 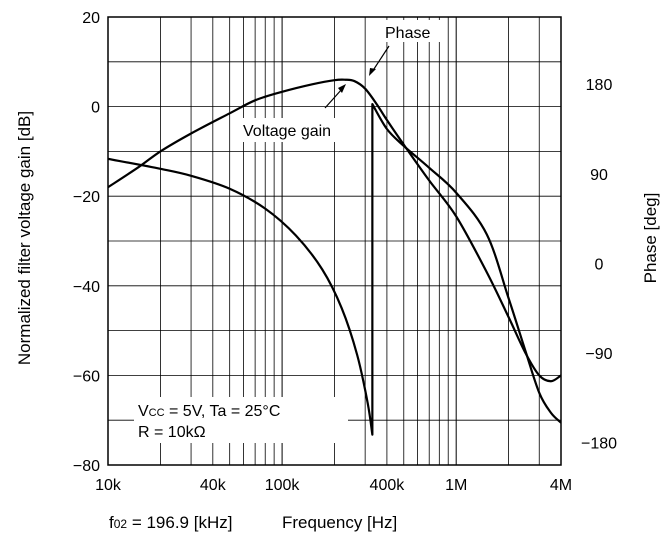 I want to click on x-tick-label: 1M, so click(x=456, y=485).